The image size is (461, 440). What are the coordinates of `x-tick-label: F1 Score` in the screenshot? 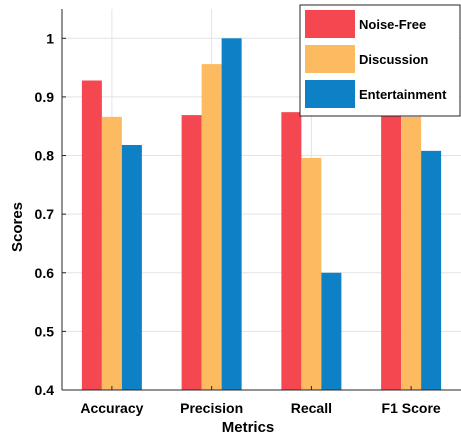 It's located at (411, 408).